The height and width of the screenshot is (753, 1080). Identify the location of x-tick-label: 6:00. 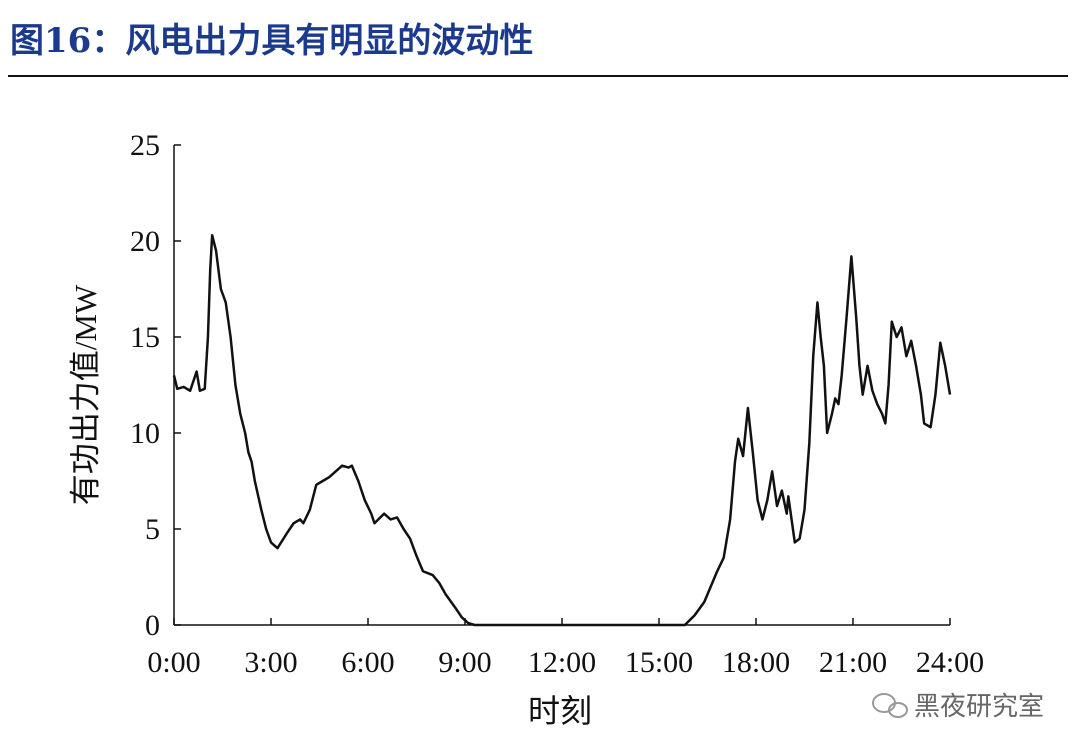
(367, 662).